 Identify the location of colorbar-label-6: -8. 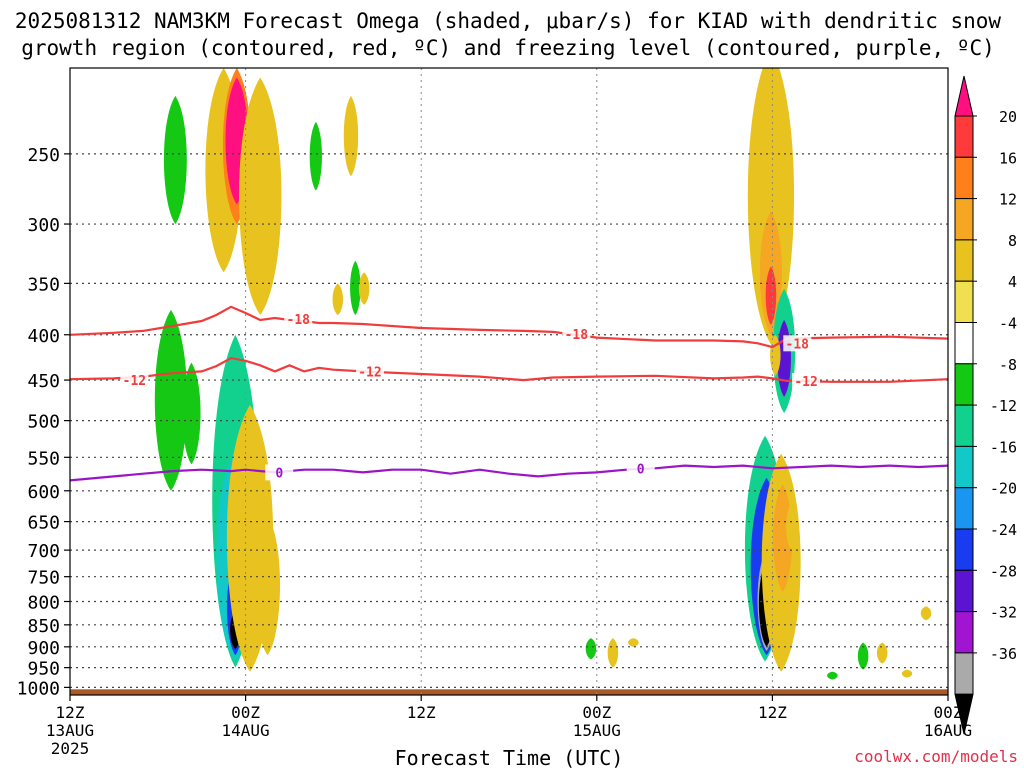
(1008, 365).